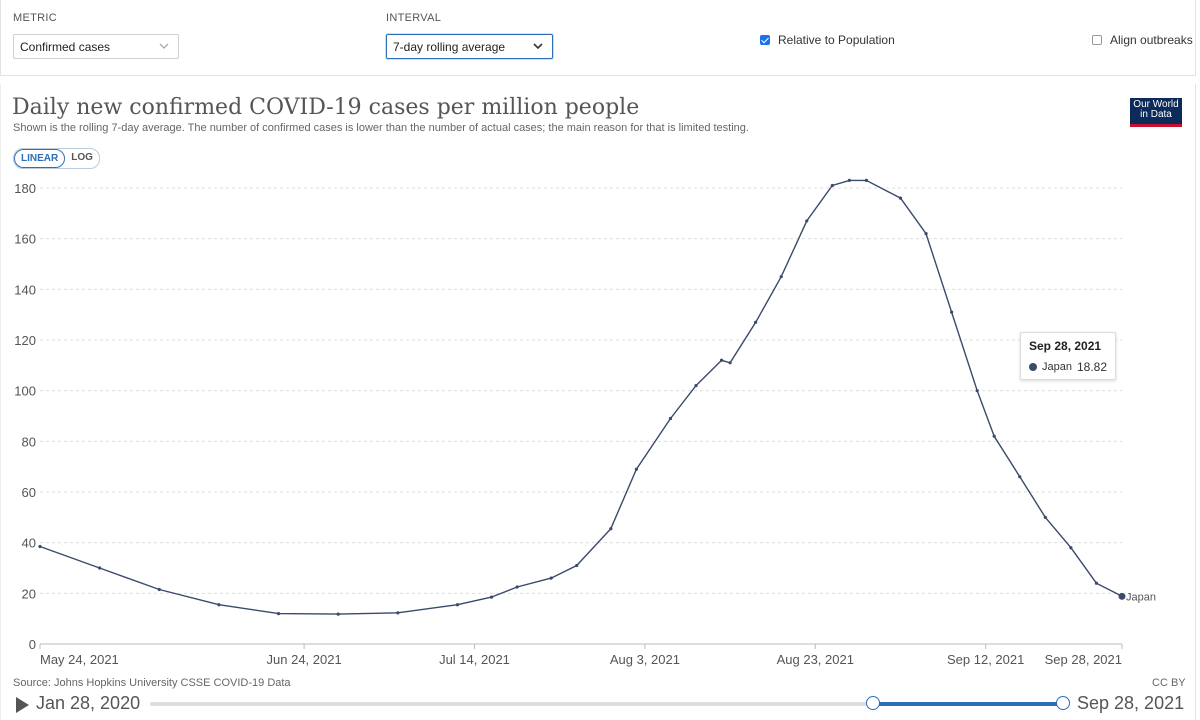 This screenshot has width=1200, height=720. I want to click on timeline-track, so click(610, 704).